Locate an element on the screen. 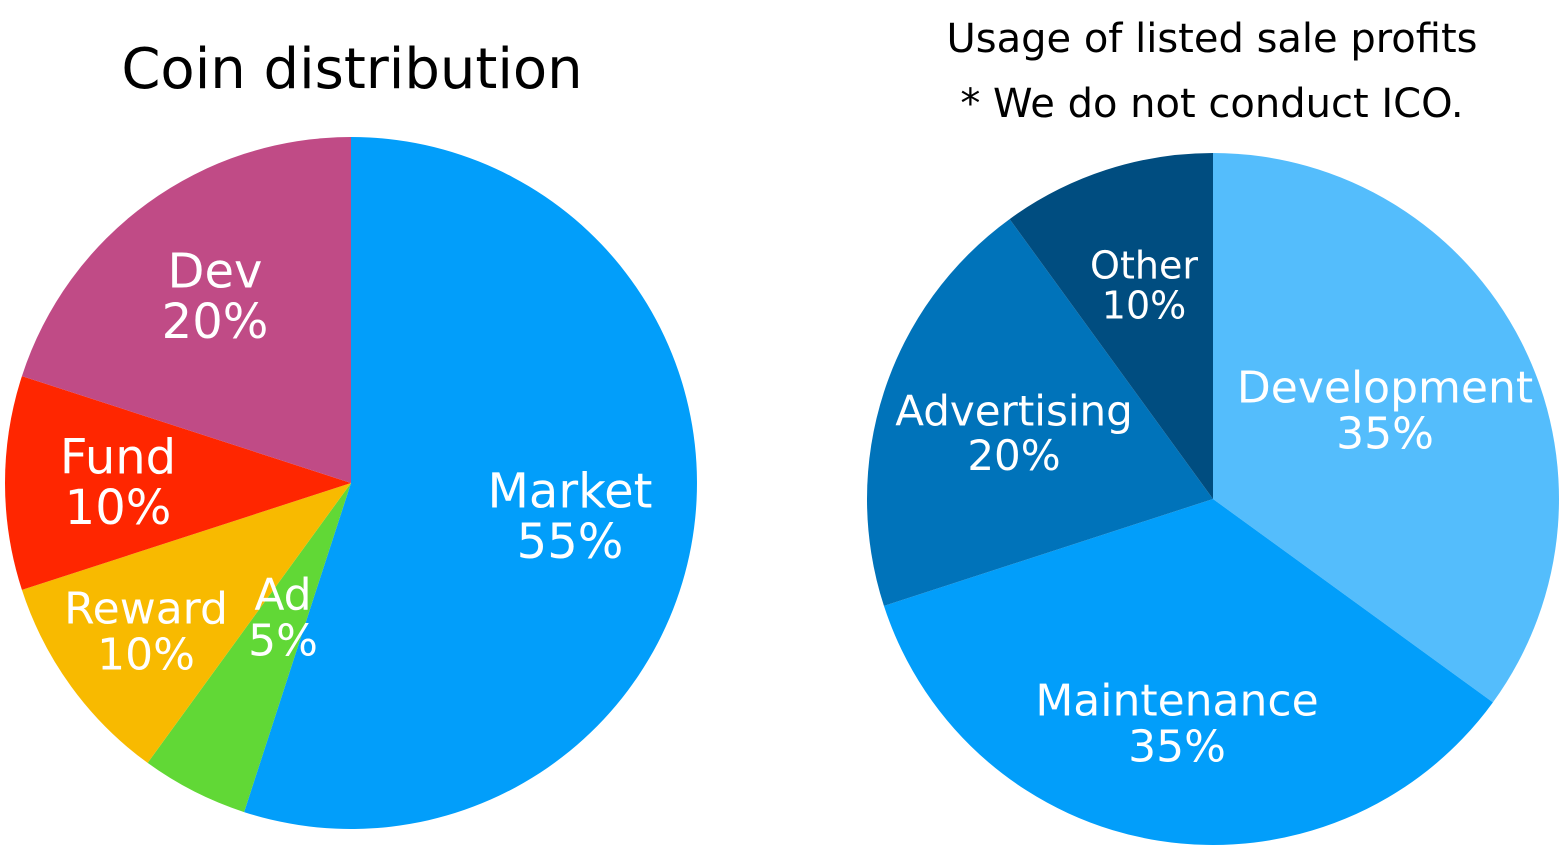  slice-label-market: Market is located at coordinates (570, 492).